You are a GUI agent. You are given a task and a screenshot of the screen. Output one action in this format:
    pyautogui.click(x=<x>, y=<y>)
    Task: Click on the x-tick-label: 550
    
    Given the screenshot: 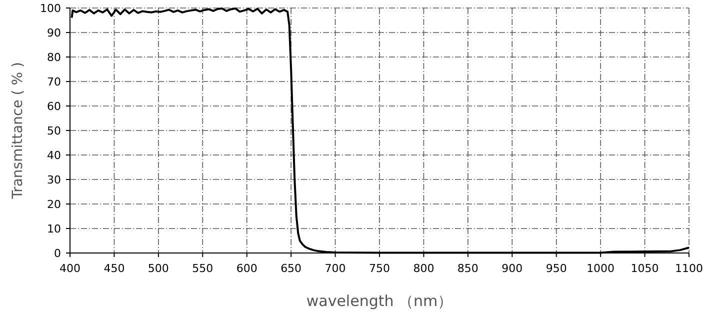 What is the action you would take?
    pyautogui.click(x=203, y=268)
    